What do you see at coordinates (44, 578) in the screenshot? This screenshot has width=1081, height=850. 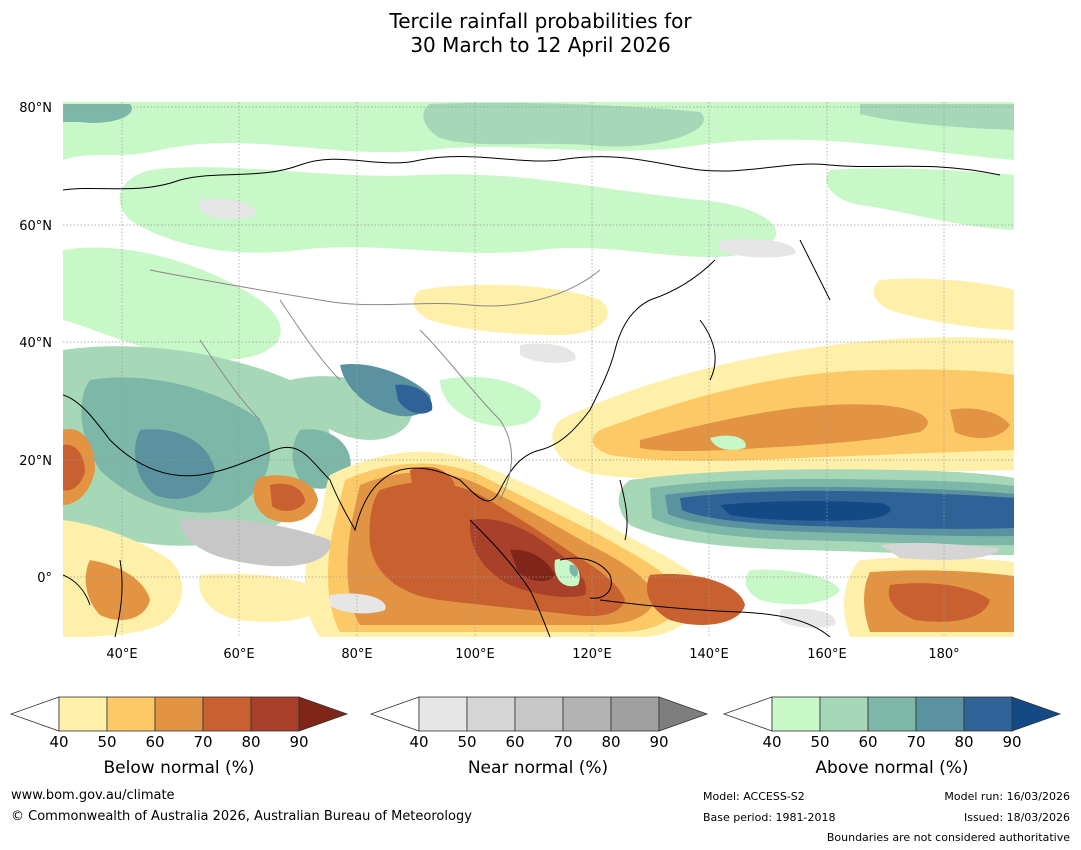 I see `lat-label: 0°` at bounding box center [44, 578].